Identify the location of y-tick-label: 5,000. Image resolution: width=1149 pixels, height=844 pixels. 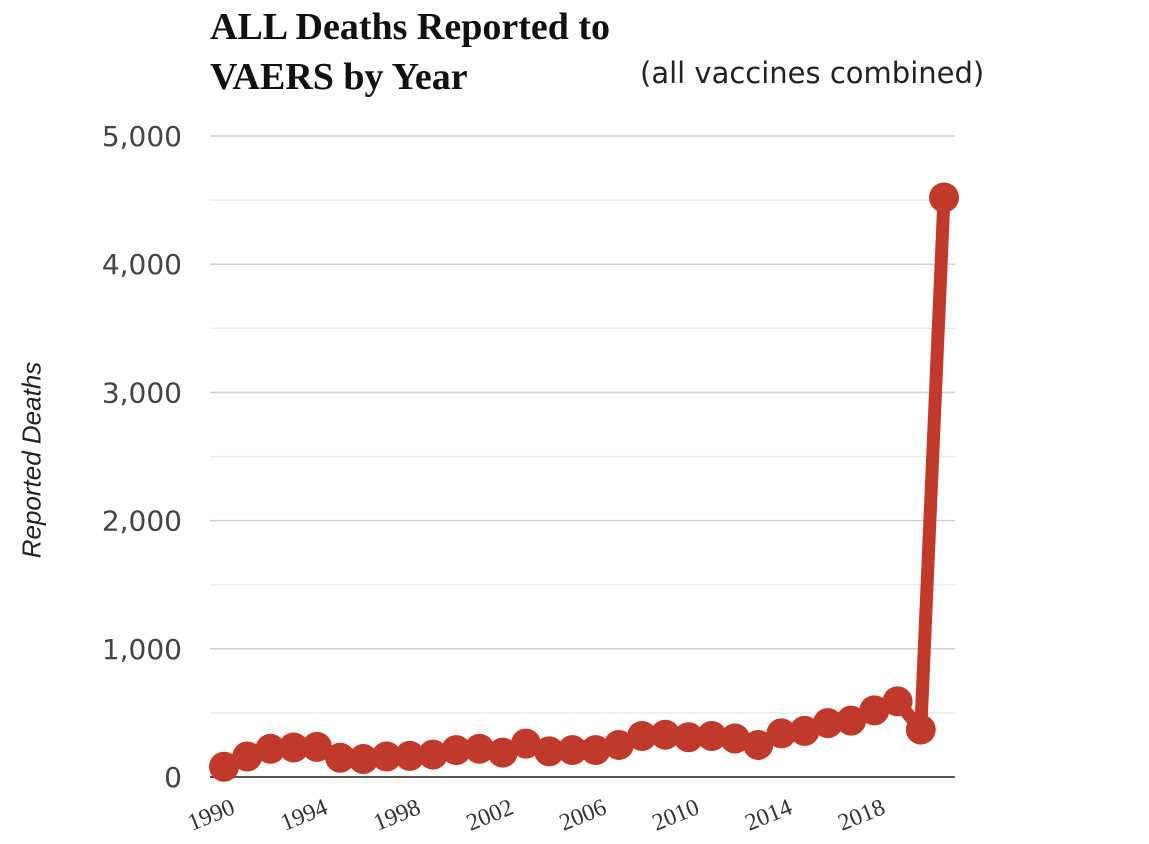
(142, 136).